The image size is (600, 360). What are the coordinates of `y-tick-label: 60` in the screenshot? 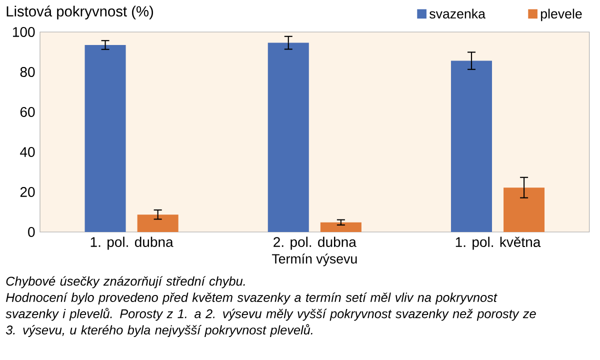 It's located at (27, 112).